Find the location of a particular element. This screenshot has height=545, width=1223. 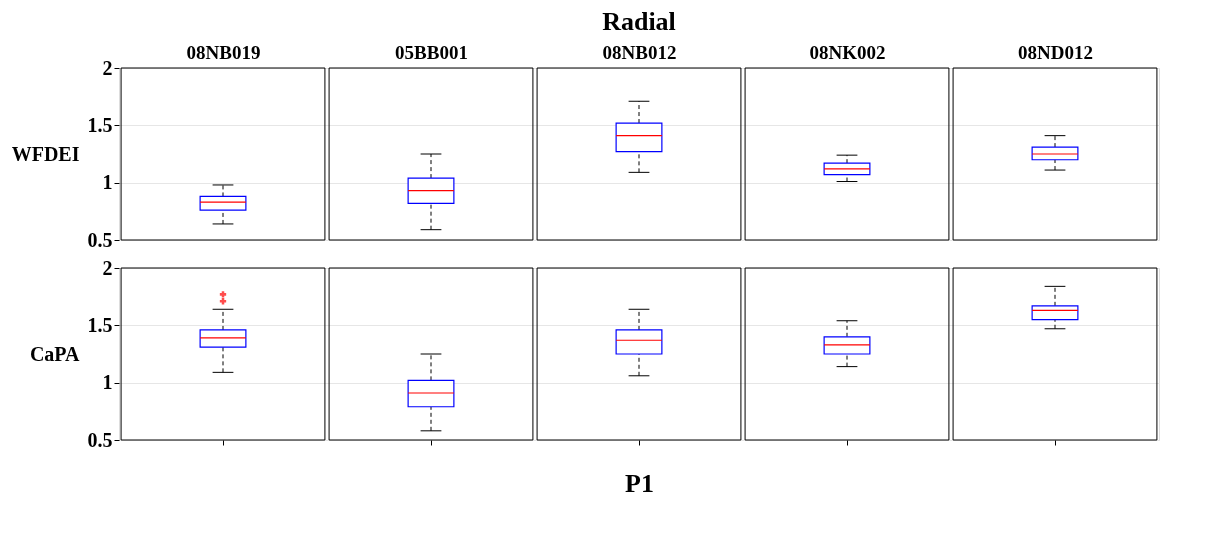

x-tick-label: 05BB001 is located at coordinates (431, 52).